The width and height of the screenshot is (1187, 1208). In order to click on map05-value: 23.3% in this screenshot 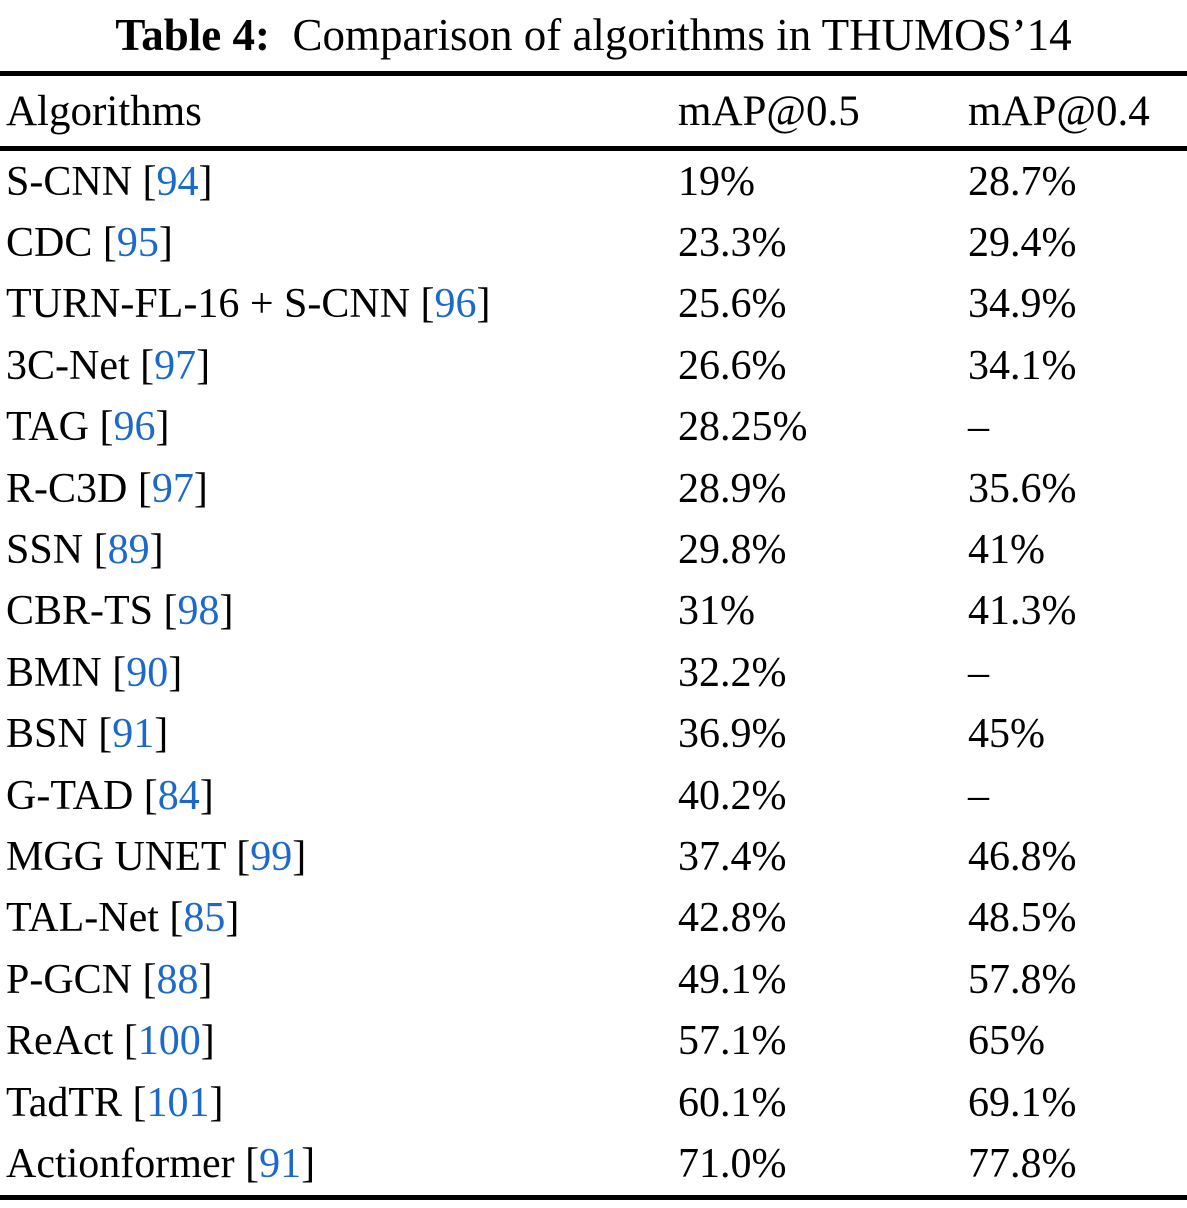, I will do `click(732, 243)`.